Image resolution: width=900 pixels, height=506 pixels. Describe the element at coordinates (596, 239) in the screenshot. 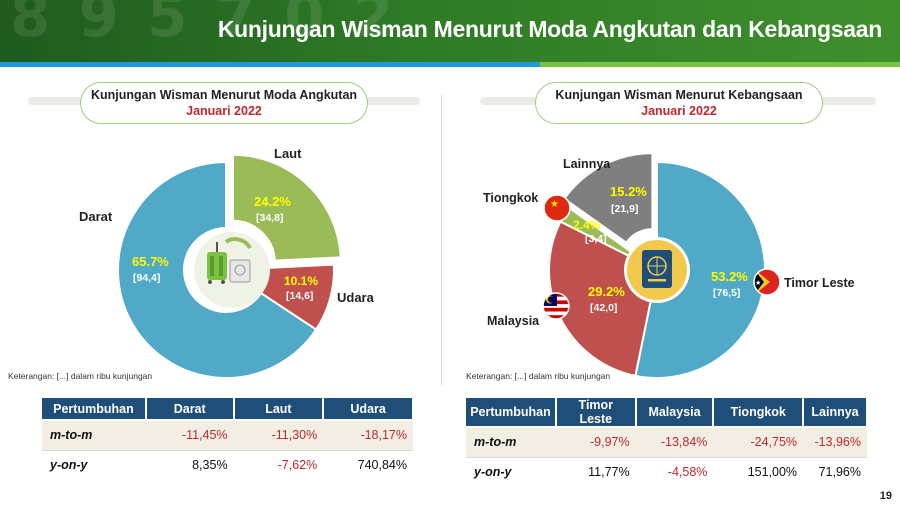

I see `tiongkok-value-label: [3,4]` at that location.